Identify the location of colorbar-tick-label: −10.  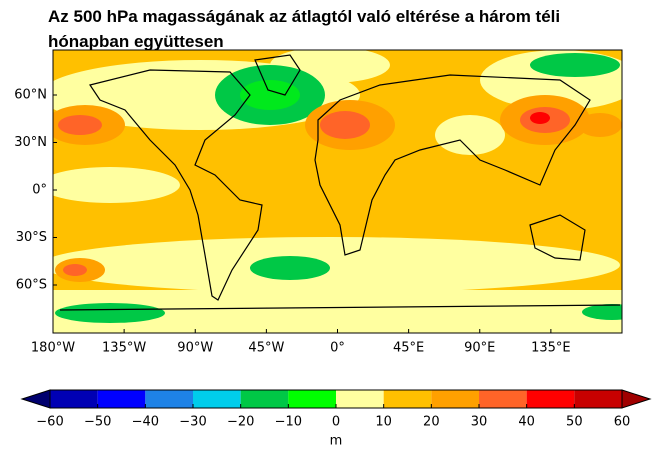
(288, 422).